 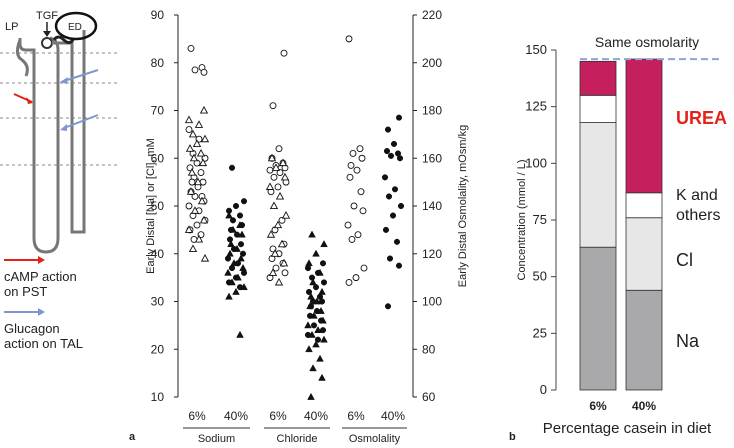 What do you see at coordinates (432, 158) in the screenshot?
I see `right-tick-label: 160` at bounding box center [432, 158].